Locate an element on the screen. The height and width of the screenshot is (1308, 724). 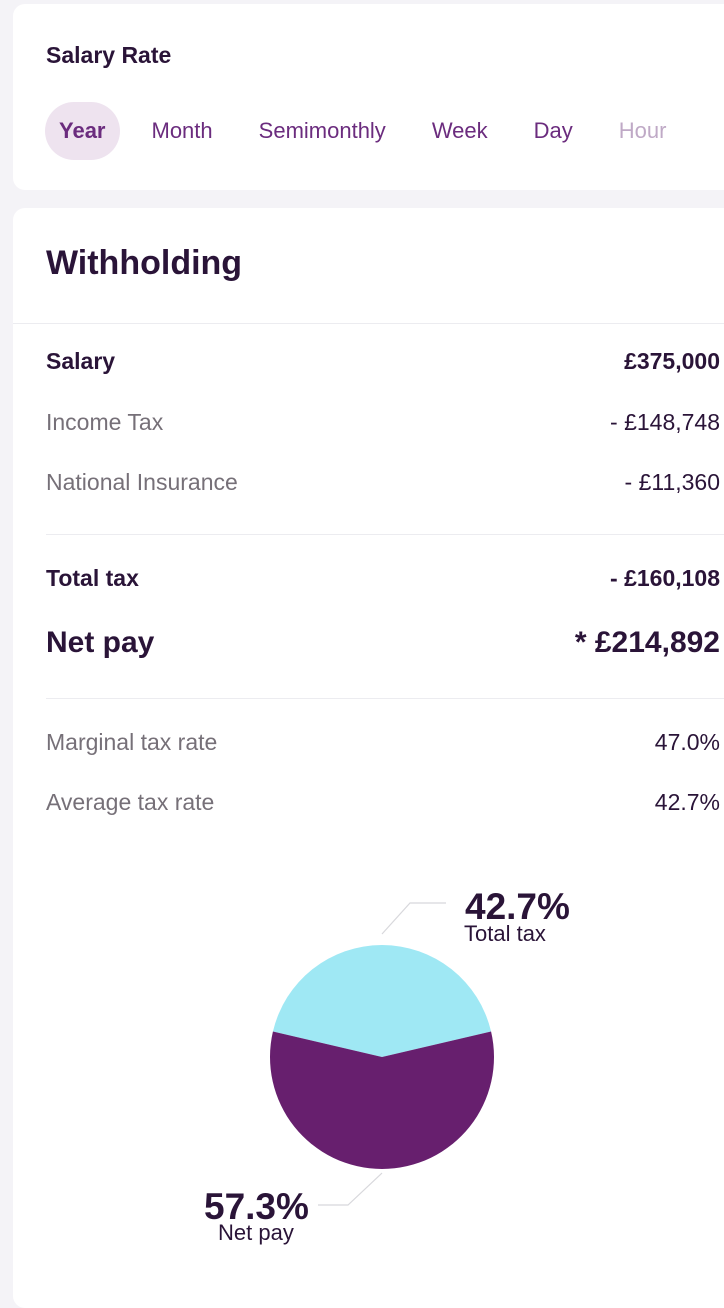
total-tax-value: - £160,108 is located at coordinates (665, 578).